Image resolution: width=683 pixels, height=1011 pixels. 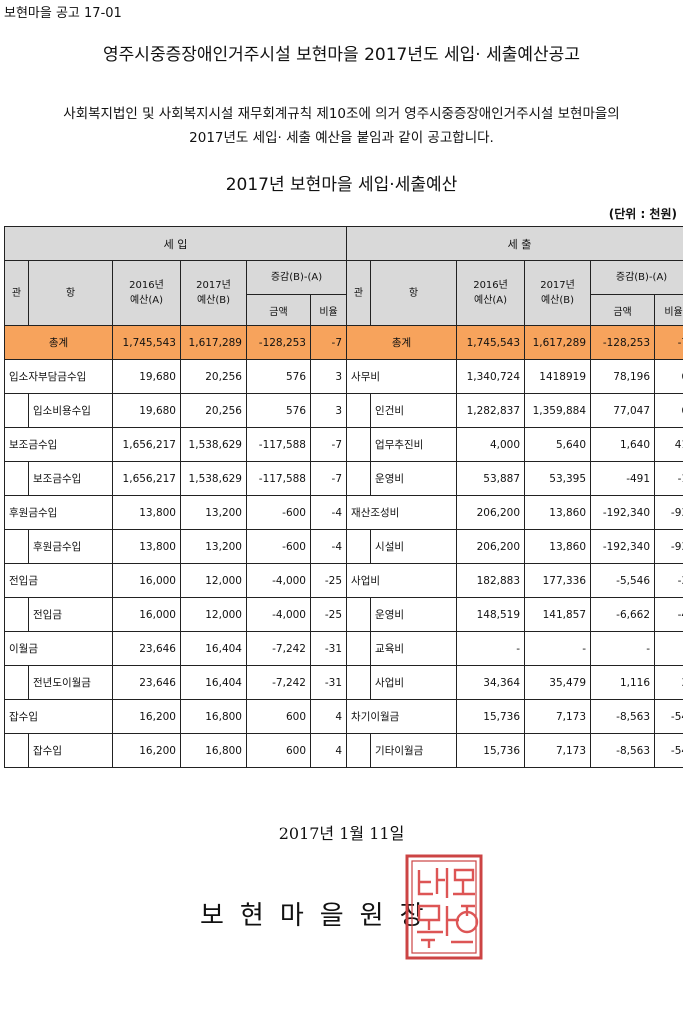 I want to click on expense-diff-cell: -491, so click(x=623, y=478).